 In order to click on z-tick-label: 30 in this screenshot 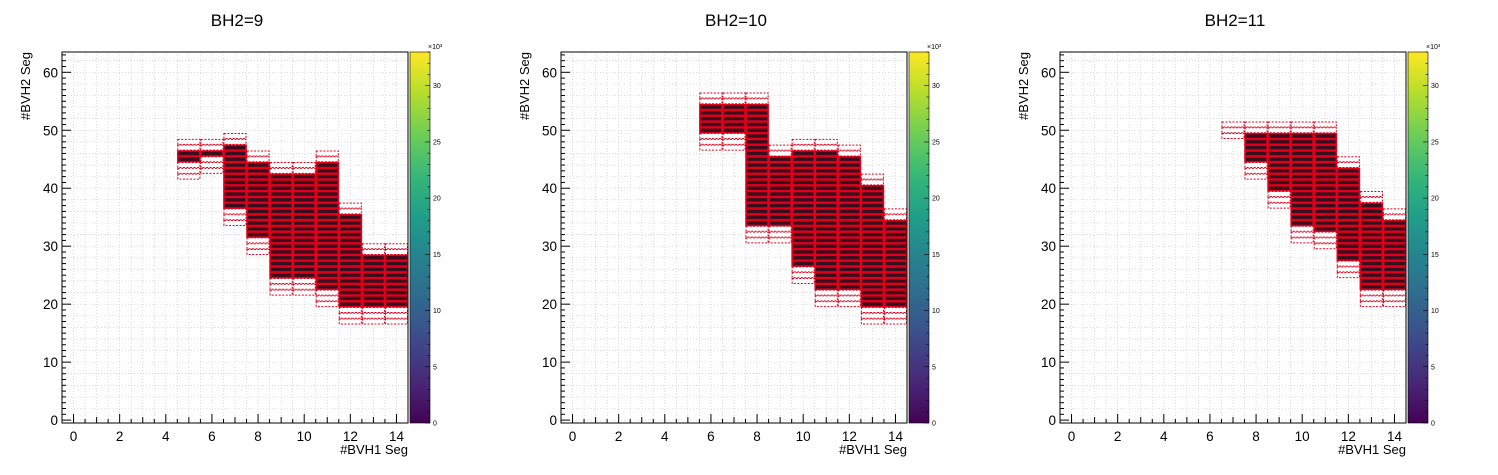, I will do `click(936, 86)`.